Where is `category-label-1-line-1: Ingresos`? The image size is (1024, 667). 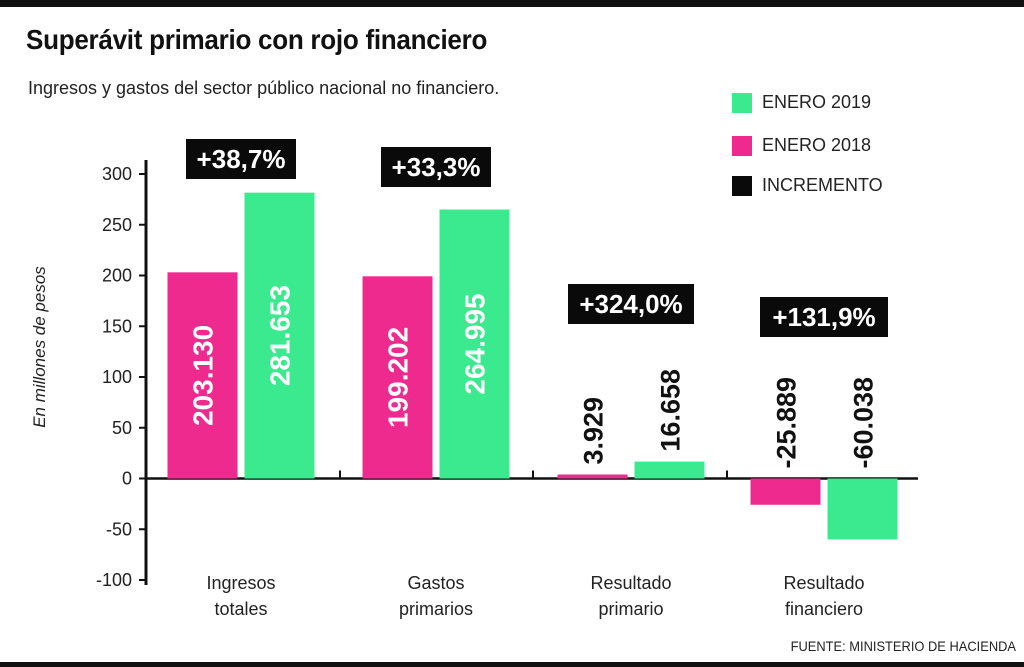 category-label-1-line-1: Ingresos is located at coordinates (240, 583).